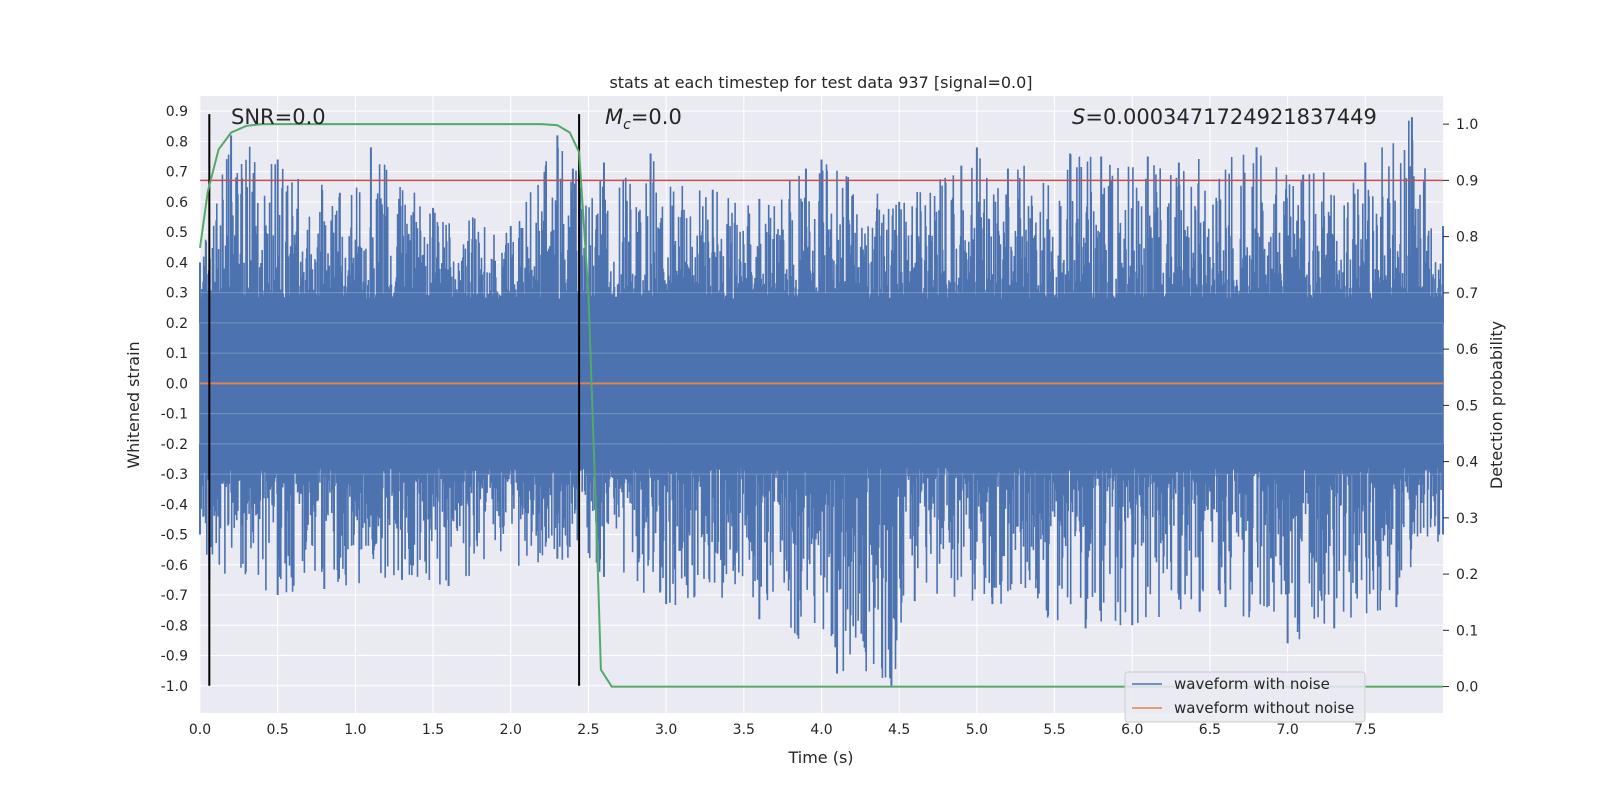 The image size is (1600, 800). What do you see at coordinates (174, 505) in the screenshot?
I see `y-tick-label: -0.4` at bounding box center [174, 505].